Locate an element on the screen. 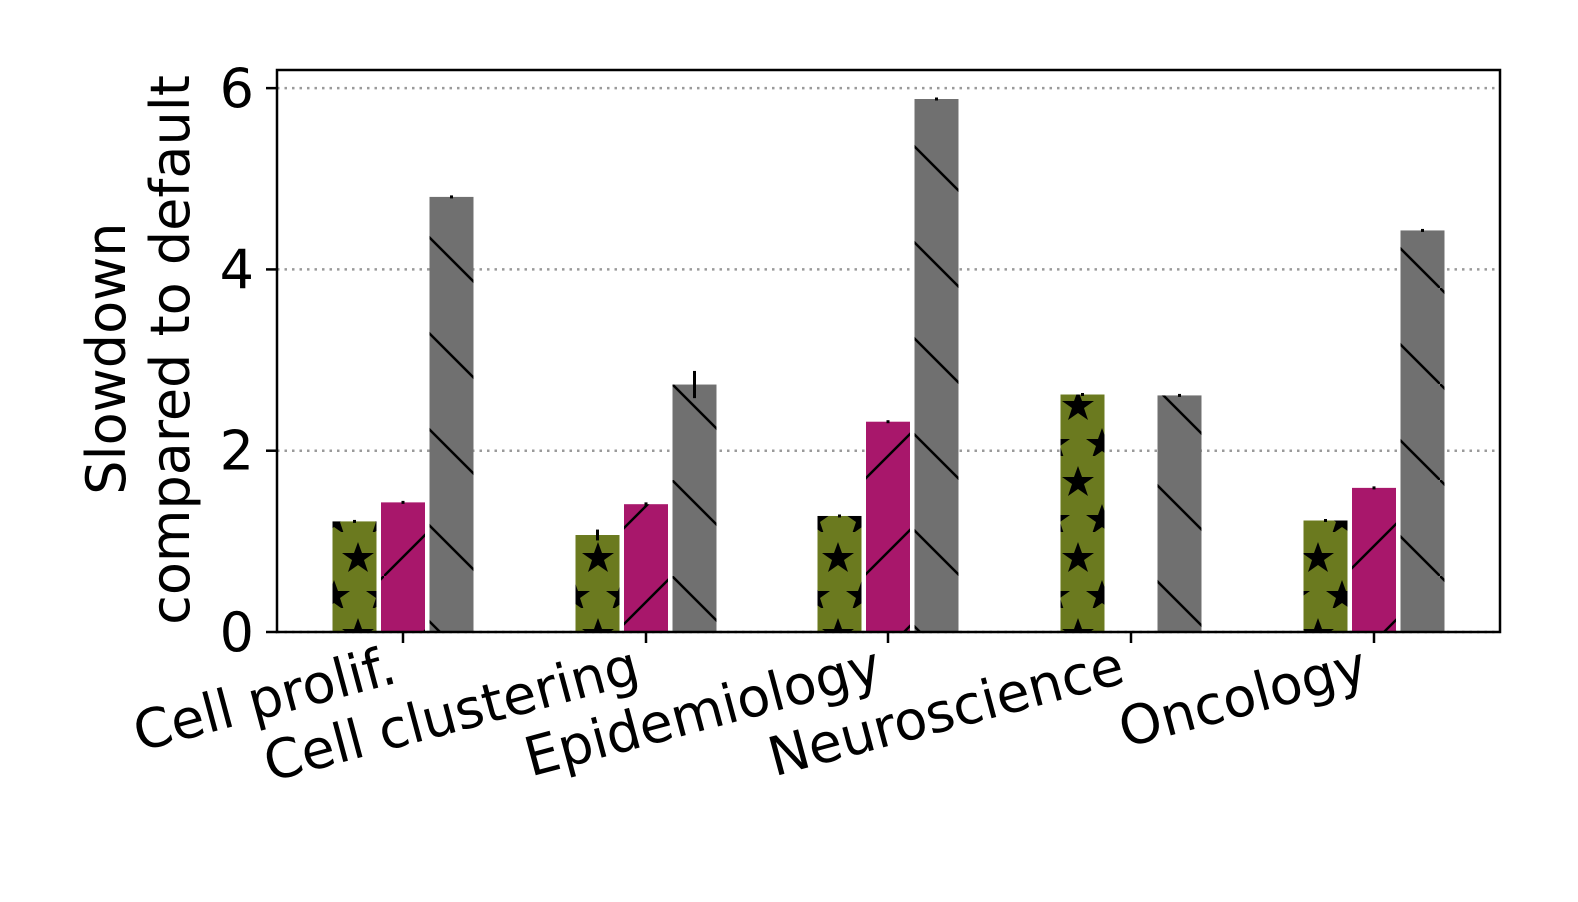  y-axis-ticks: 0 2 4 6 is located at coordinates (248, 360).